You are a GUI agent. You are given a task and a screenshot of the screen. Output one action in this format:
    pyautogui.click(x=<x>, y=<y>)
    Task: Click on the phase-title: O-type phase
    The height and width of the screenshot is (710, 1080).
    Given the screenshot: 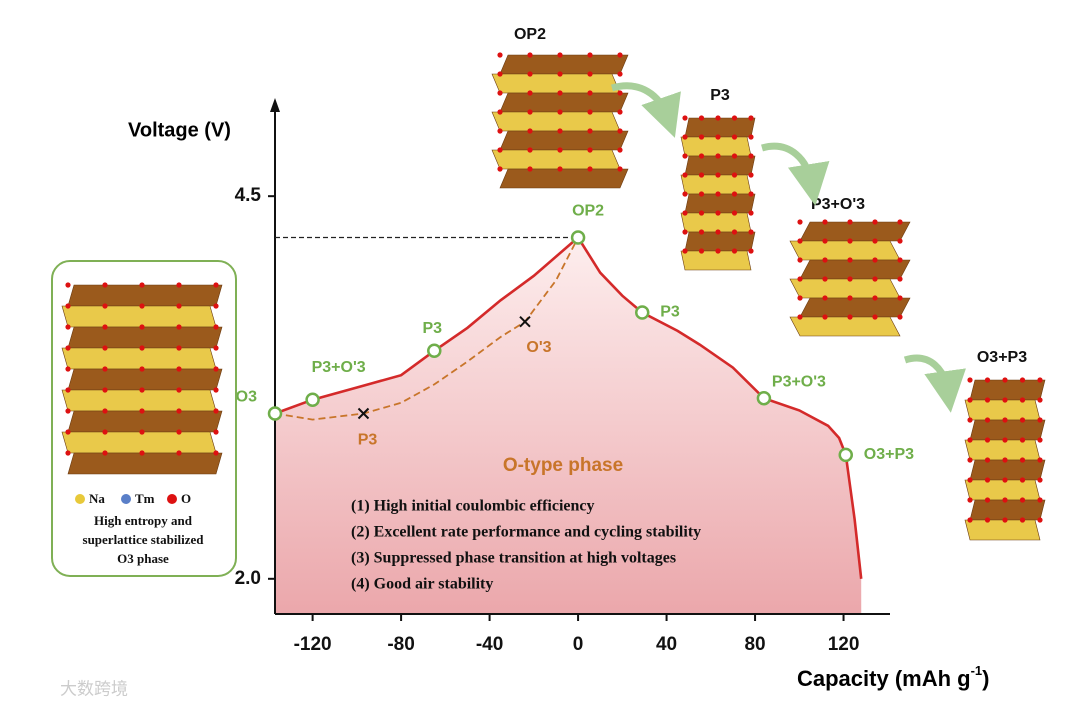 What is the action you would take?
    pyautogui.click(x=563, y=465)
    